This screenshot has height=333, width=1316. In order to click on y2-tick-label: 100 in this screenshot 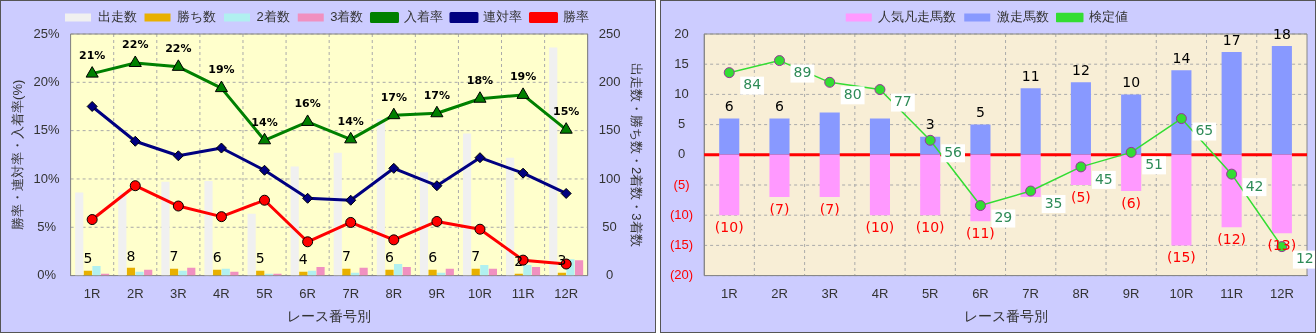, I will do `click(609, 178)`.